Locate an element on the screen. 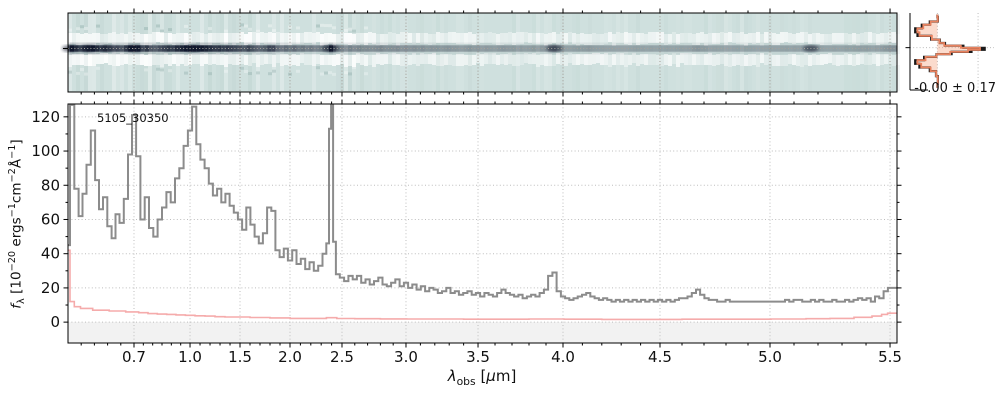 The width and height of the screenshot is (1000, 400). svg-text: 4.5 is located at coordinates (660, 357).